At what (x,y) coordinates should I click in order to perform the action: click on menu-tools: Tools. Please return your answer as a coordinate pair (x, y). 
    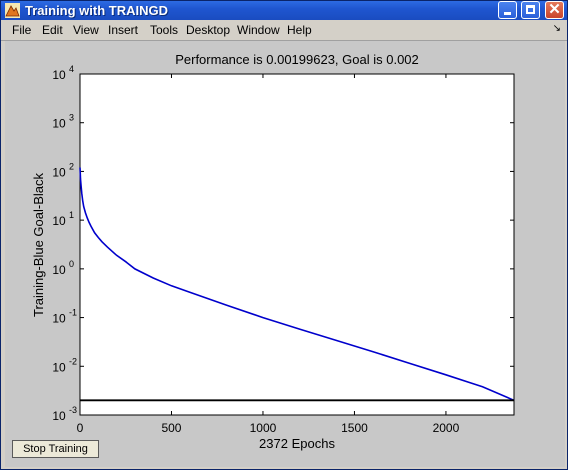
    Looking at the image, I should click on (164, 30).